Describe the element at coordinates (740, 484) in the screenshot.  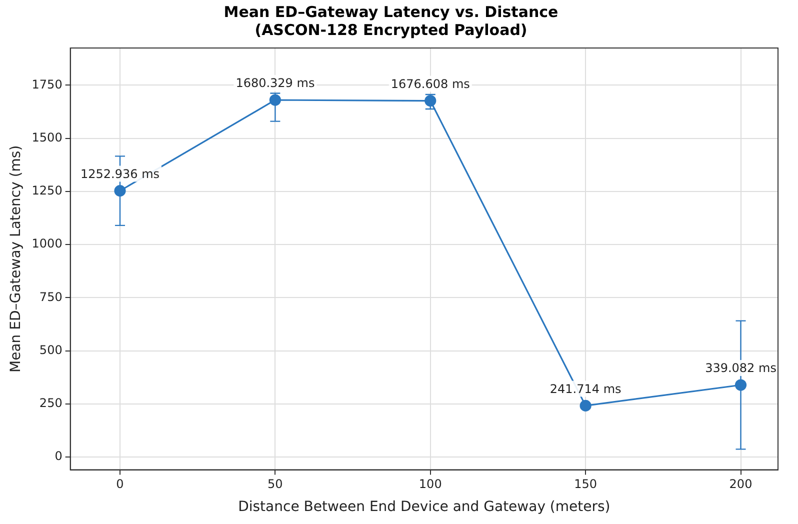
I see `x-tick-label: 200` at that location.